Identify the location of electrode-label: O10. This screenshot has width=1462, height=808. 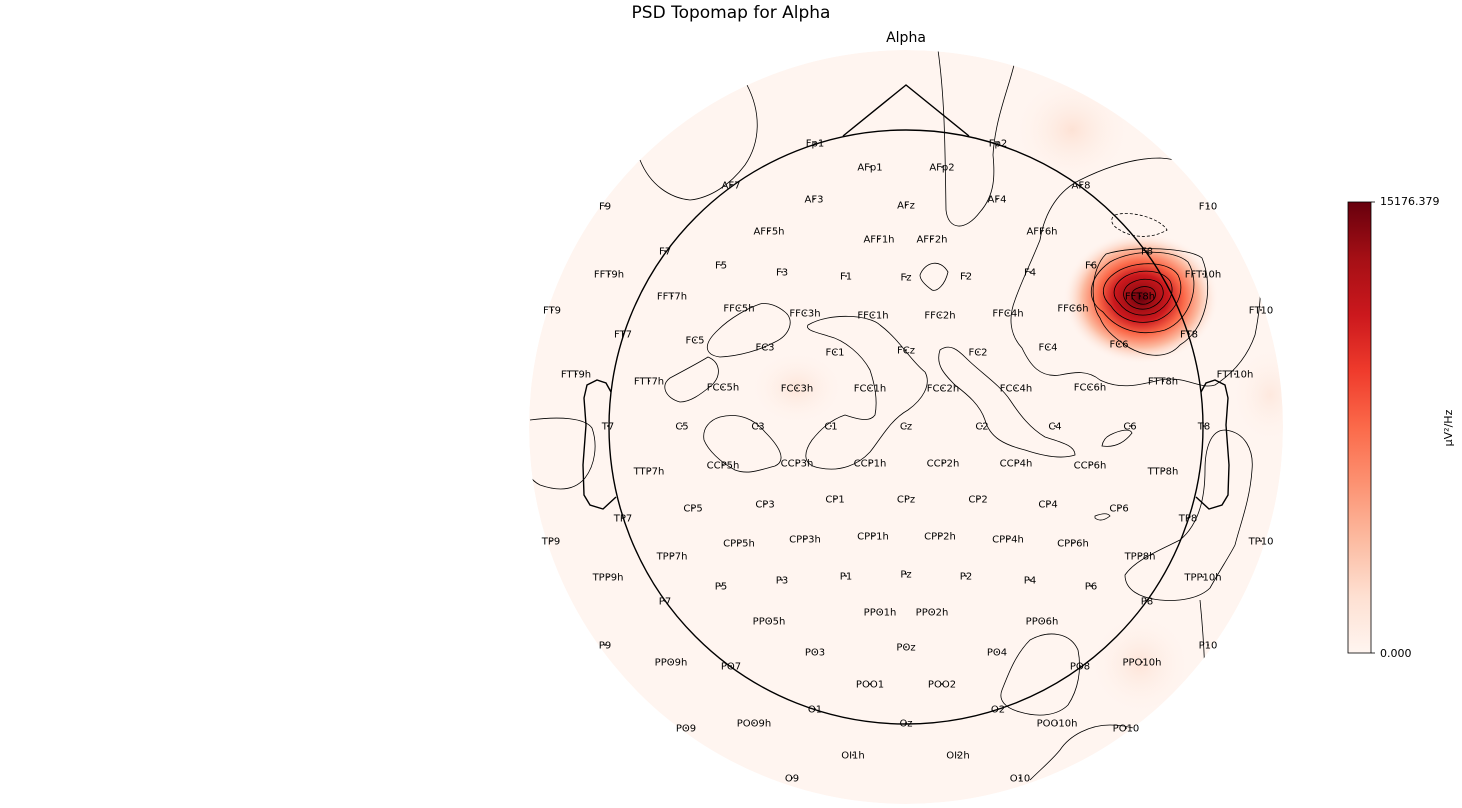
(1020, 779).